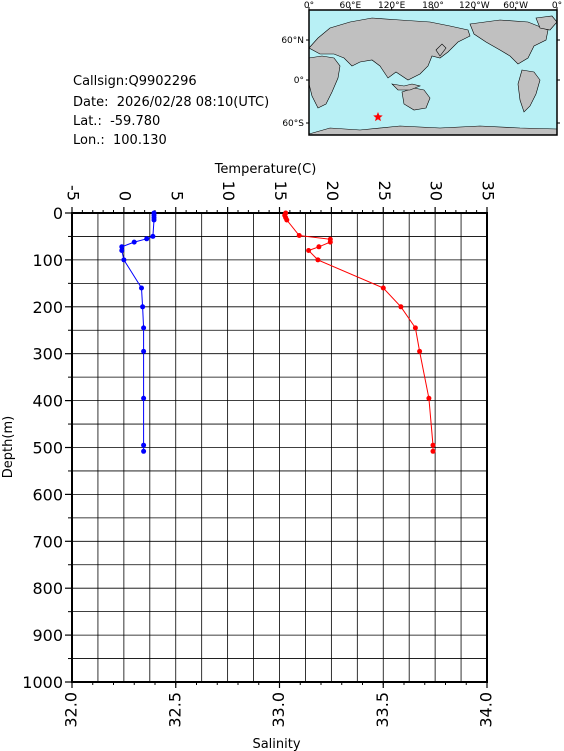  I want to click on temperature-tick-label: 35, so click(488, 191).